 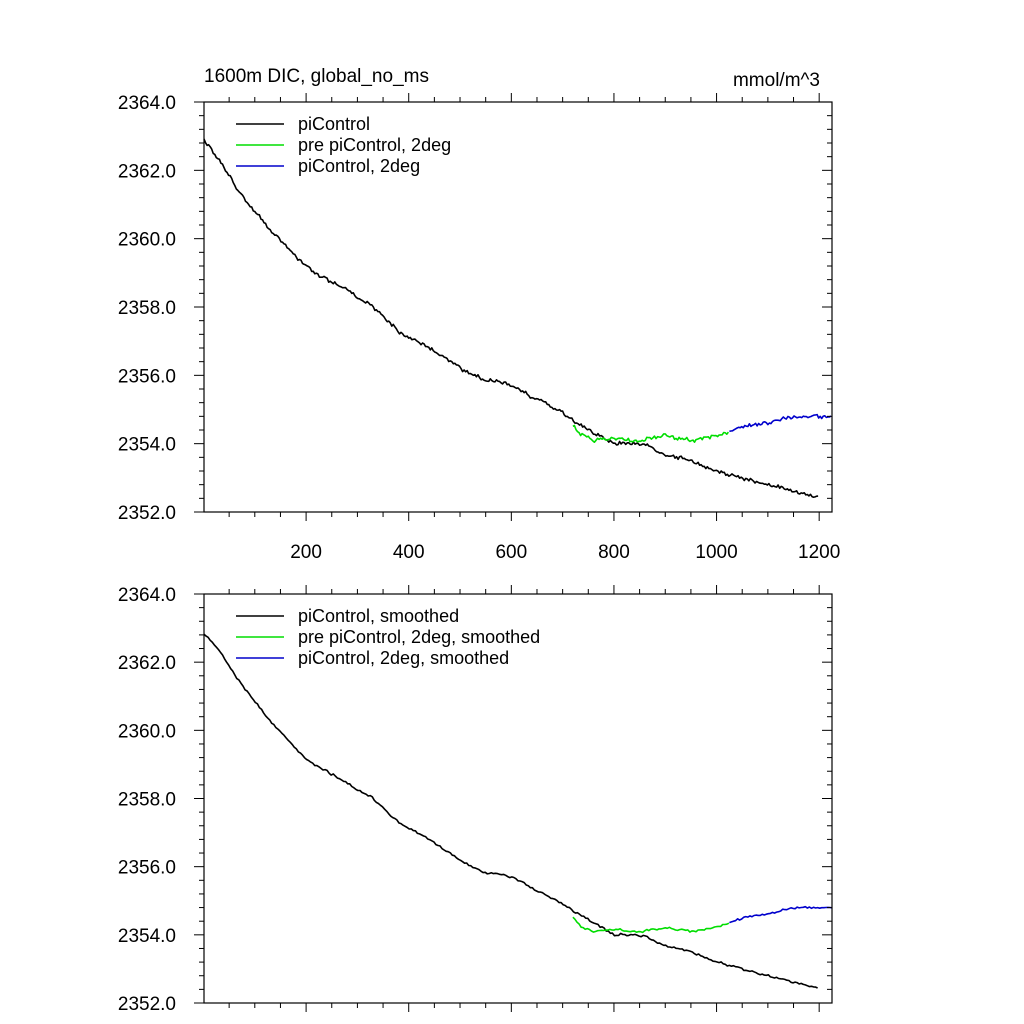 What do you see at coordinates (819, 552) in the screenshot?
I see `x-tick-label: 1200` at bounding box center [819, 552].